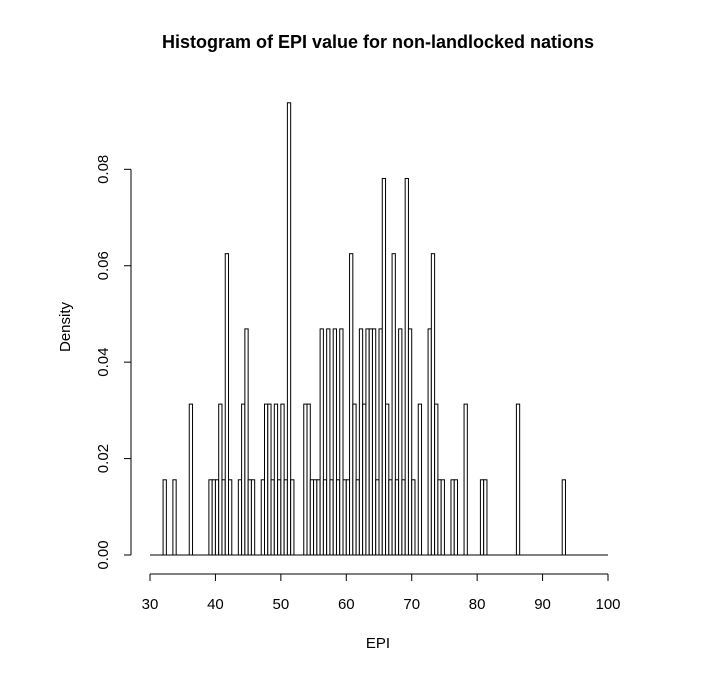 The width and height of the screenshot is (720, 677). What do you see at coordinates (103, 554) in the screenshot?
I see `y-tick-label: 0.00` at bounding box center [103, 554].